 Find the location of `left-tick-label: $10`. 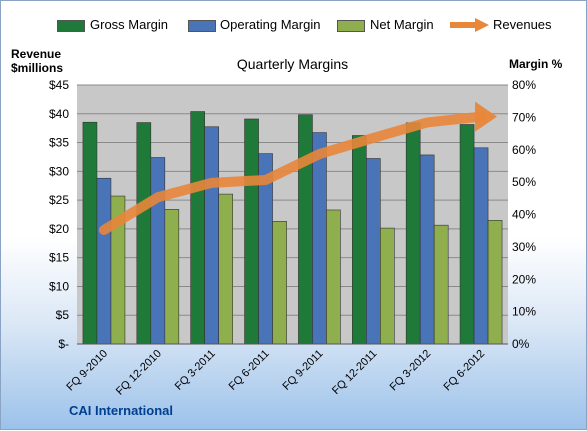

left-tick-label: $10 is located at coordinates (59, 286).